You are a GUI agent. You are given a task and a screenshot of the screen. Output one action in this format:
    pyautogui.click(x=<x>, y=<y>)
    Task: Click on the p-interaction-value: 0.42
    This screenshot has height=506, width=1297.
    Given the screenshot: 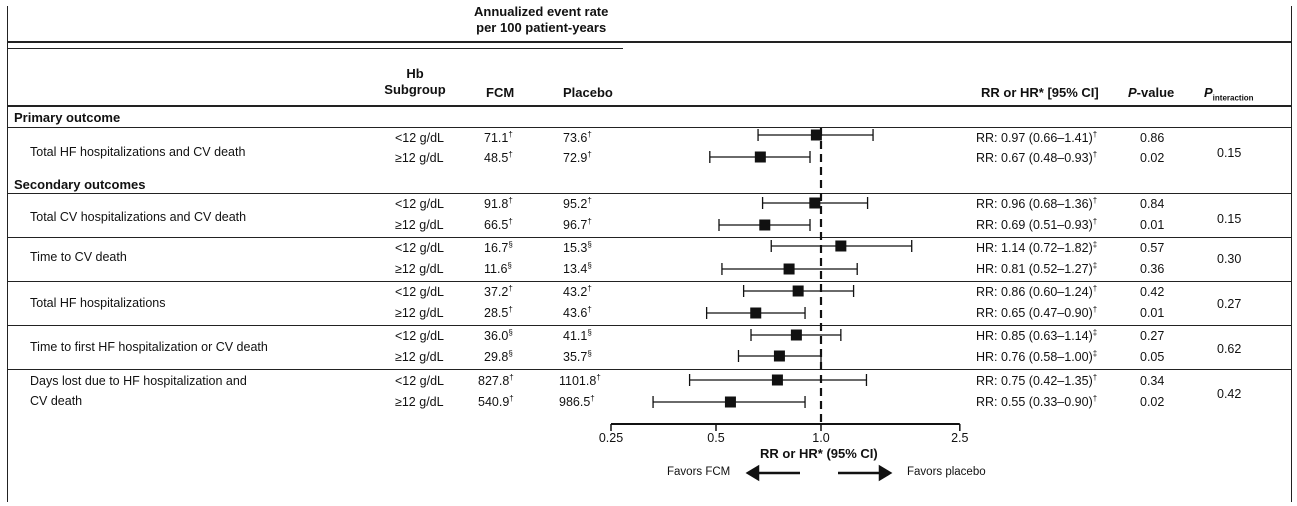 What is the action you would take?
    pyautogui.click(x=1229, y=394)
    